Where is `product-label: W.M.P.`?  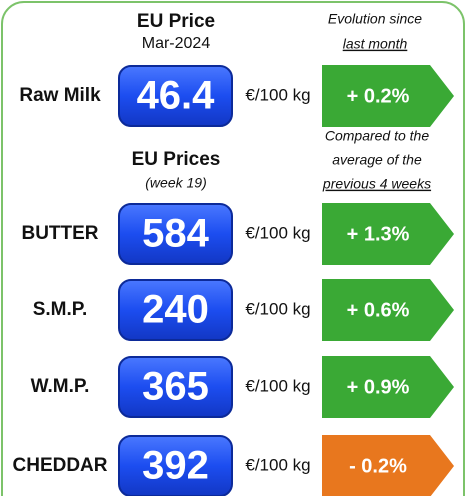
product-label: W.M.P. is located at coordinates (60, 386).